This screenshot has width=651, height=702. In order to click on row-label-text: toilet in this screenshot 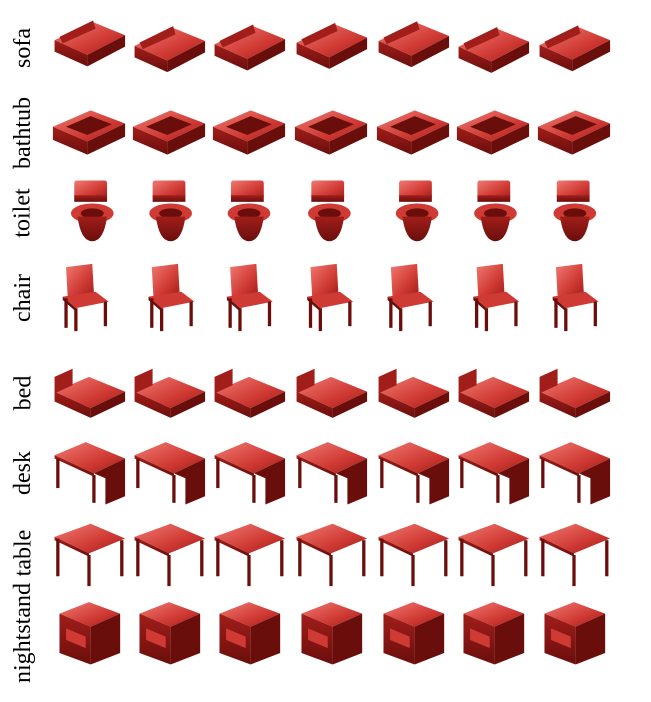, I will do `click(23, 212)`.